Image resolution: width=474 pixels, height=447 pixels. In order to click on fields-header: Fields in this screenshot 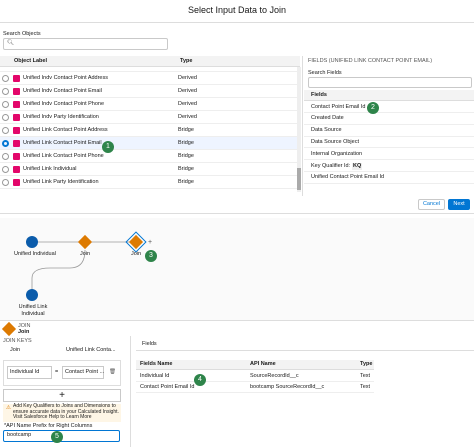, I will do `click(319, 95)`.